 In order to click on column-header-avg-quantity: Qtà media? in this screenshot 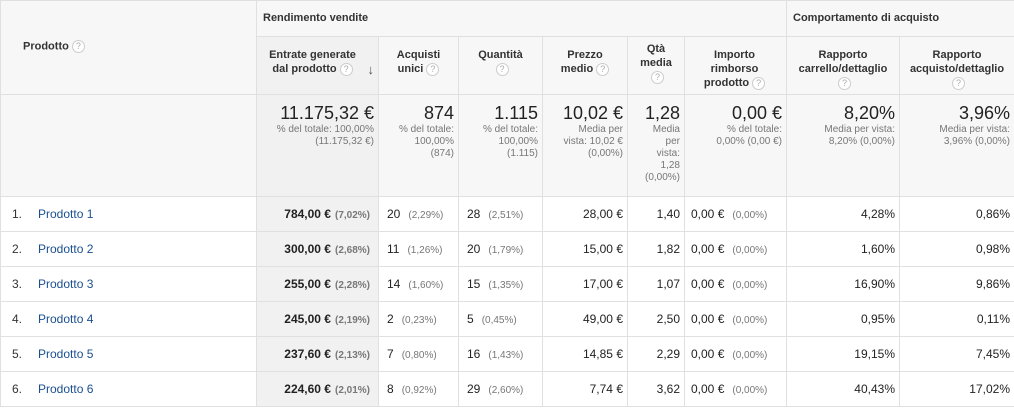, I will do `click(656, 65)`.